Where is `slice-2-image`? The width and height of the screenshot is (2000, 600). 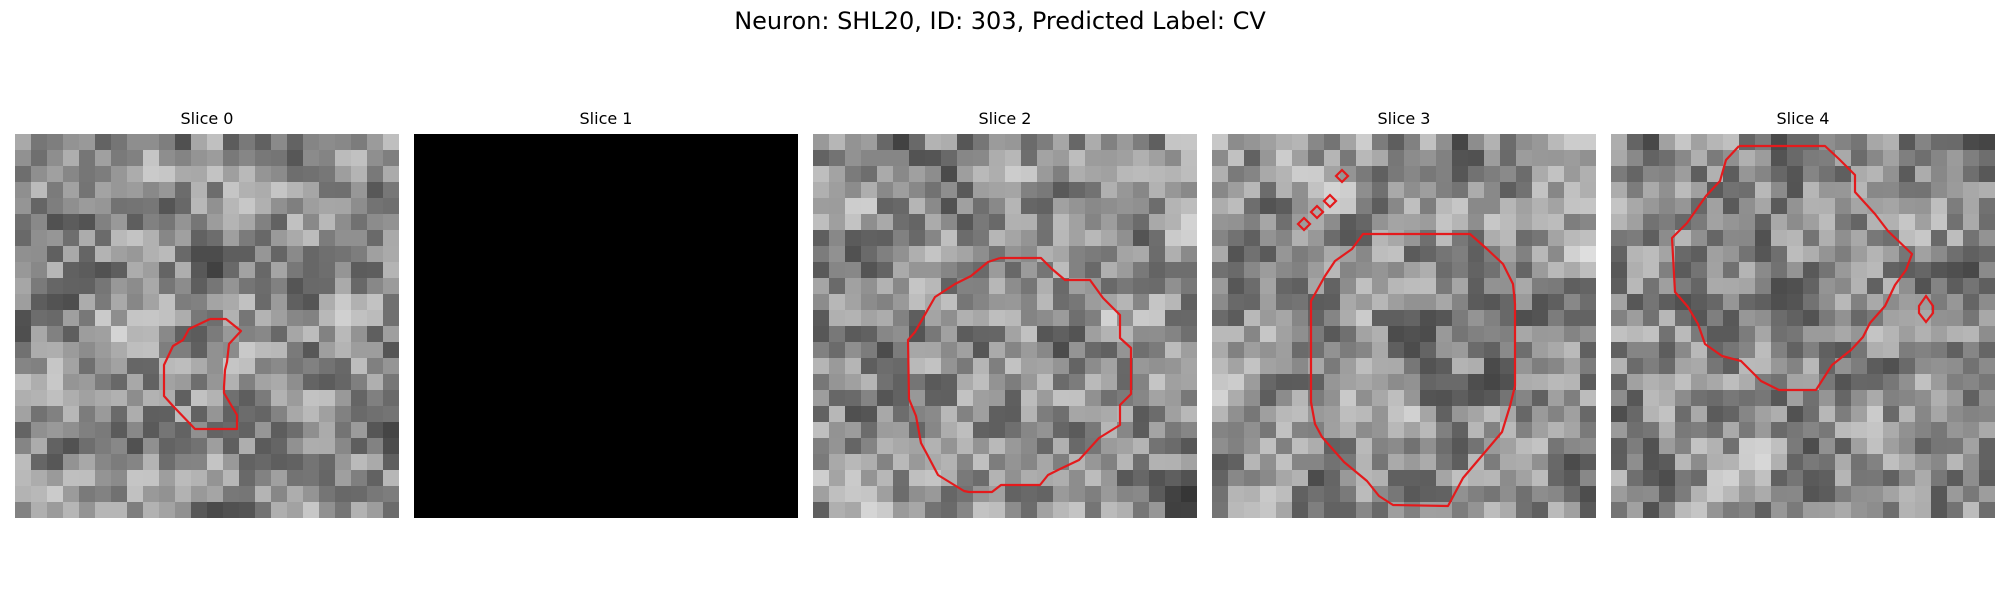
slice-2-image is located at coordinates (1005, 326).